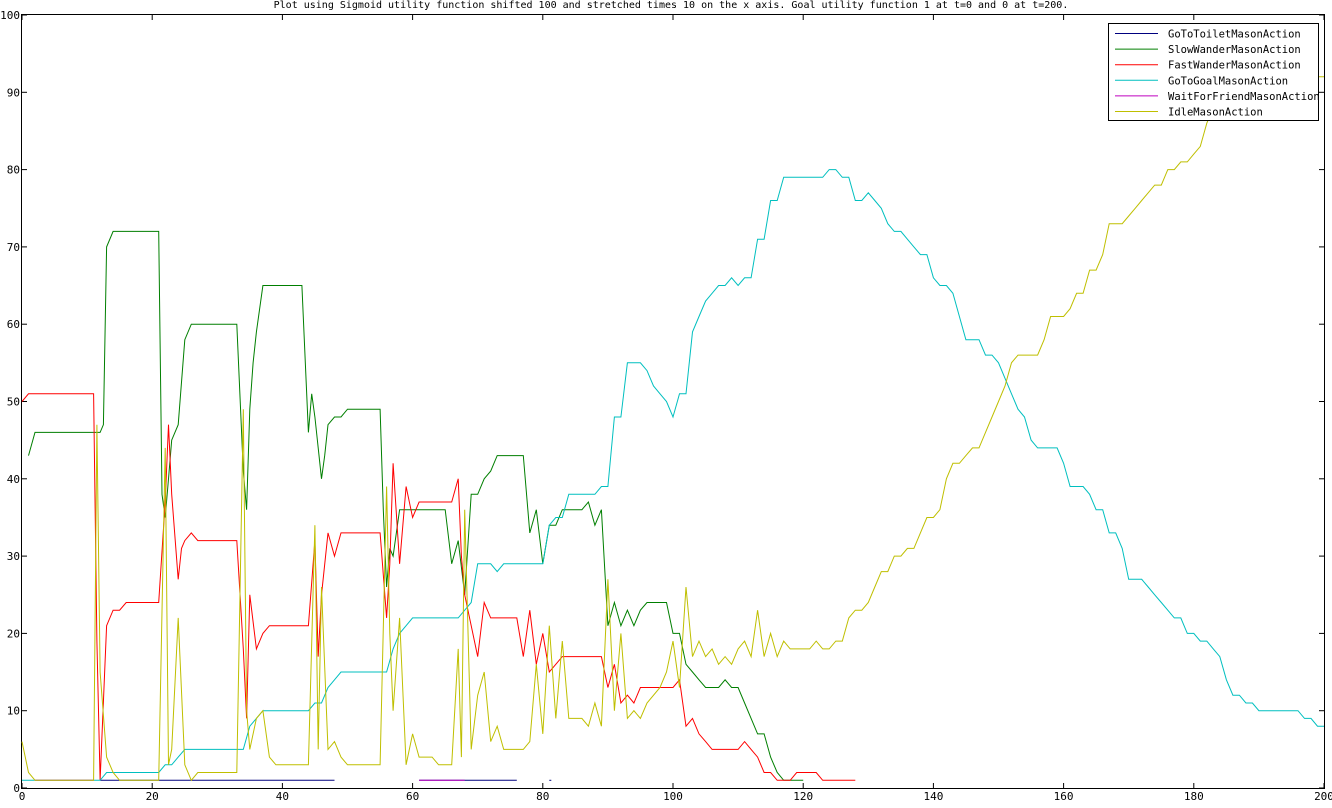 The image size is (1332, 808). What do you see at coordinates (933, 796) in the screenshot?
I see `x-tick-label: 140` at bounding box center [933, 796].